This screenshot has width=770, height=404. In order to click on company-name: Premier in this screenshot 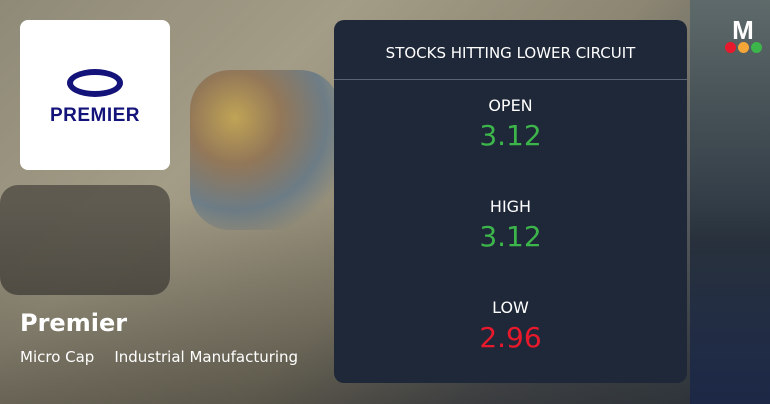, I will do `click(74, 323)`.